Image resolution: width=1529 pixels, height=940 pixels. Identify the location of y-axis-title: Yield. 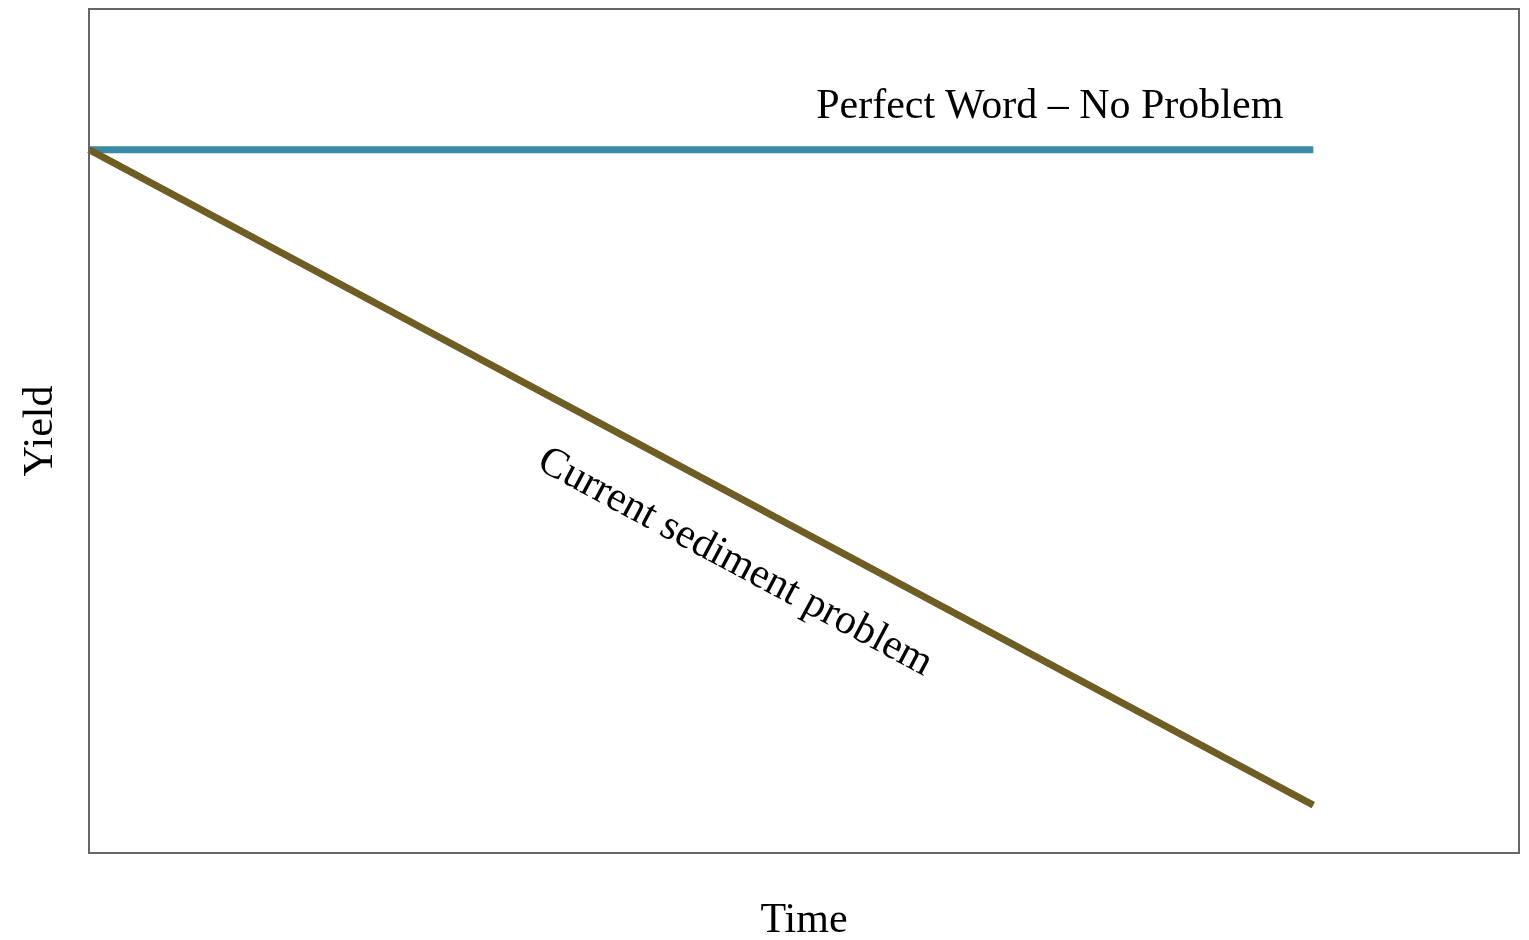
(37, 431).